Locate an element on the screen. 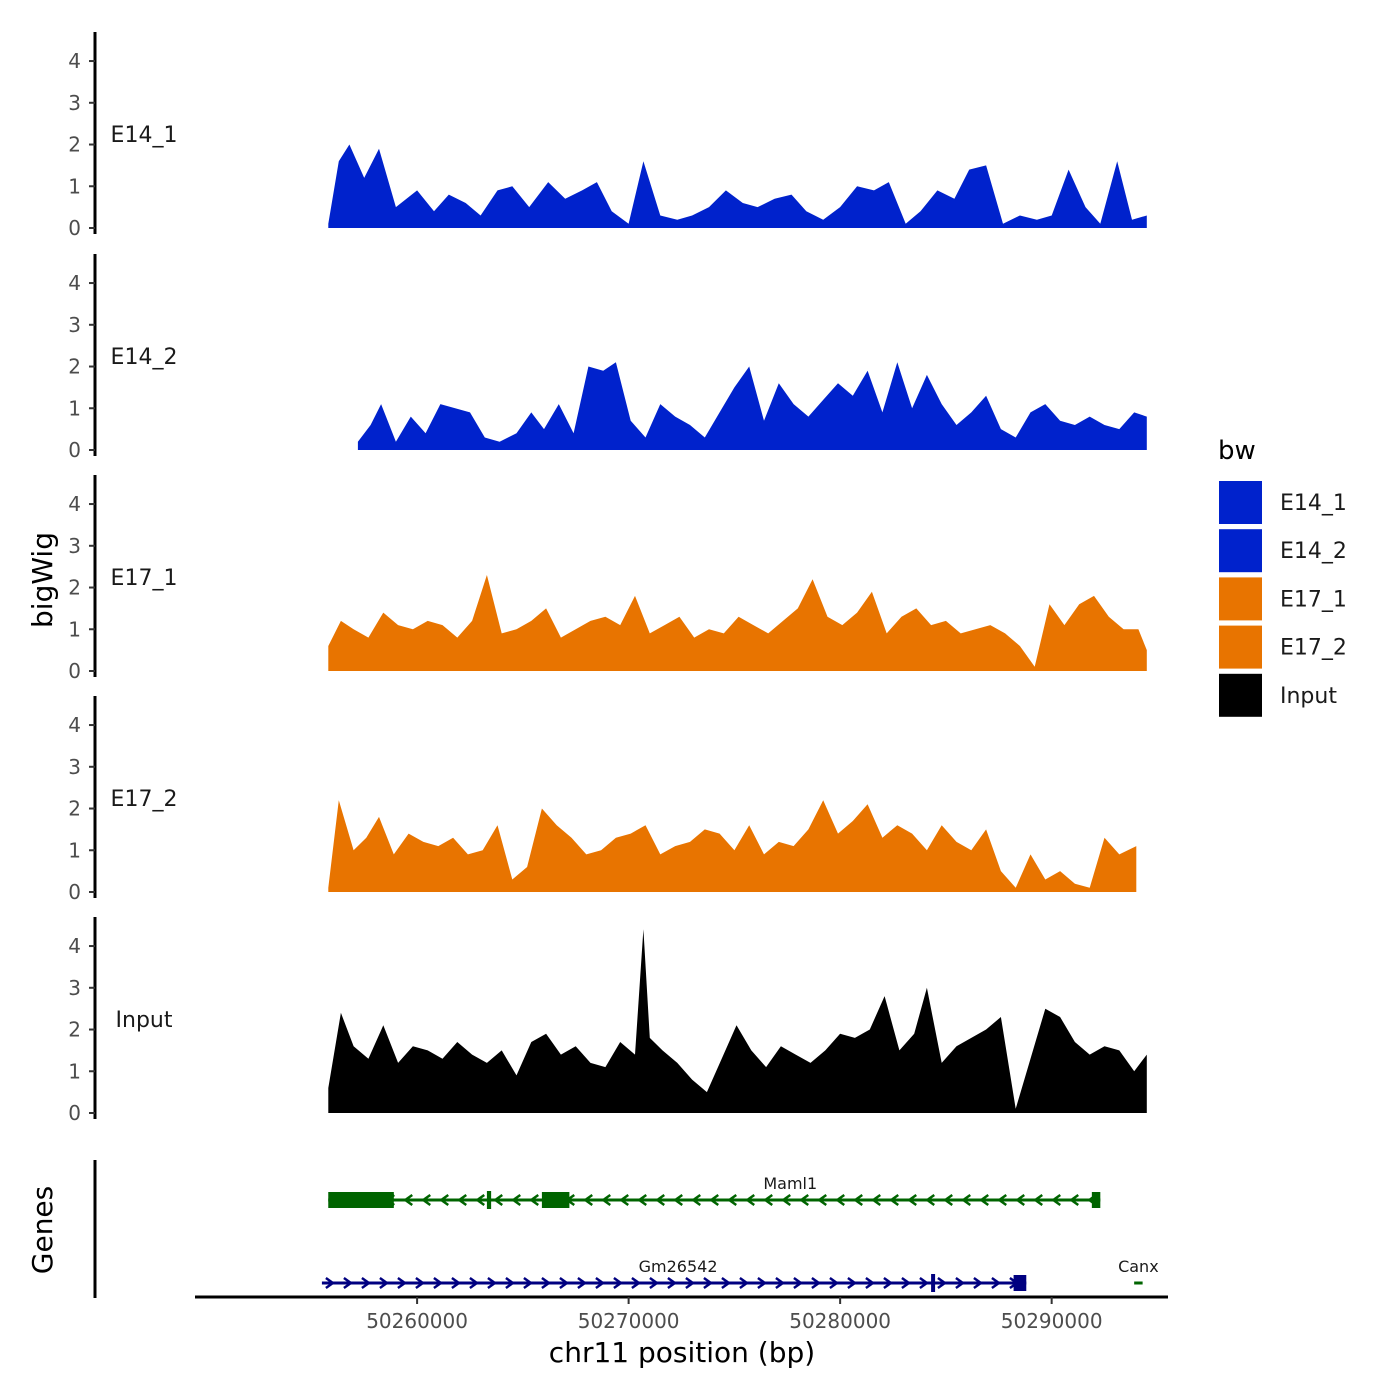  x-tick-label: 50260000 is located at coordinates (417, 1321).